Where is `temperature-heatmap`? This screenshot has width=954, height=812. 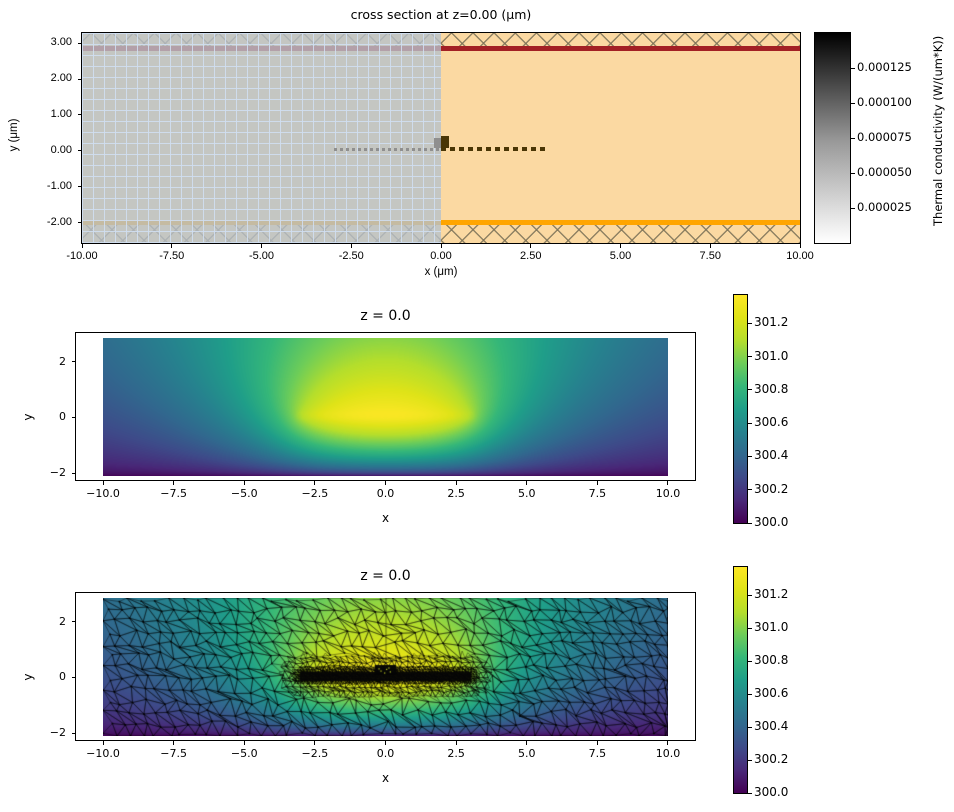 temperature-heatmap is located at coordinates (385, 407).